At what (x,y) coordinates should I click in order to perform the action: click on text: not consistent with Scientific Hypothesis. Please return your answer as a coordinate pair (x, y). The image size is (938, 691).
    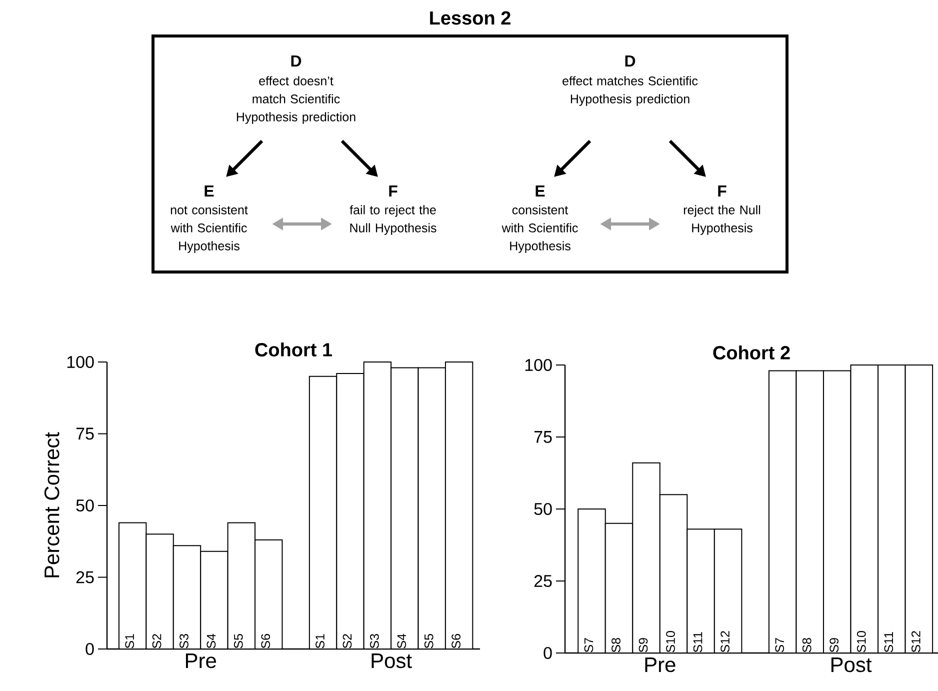
    Looking at the image, I should click on (209, 229).